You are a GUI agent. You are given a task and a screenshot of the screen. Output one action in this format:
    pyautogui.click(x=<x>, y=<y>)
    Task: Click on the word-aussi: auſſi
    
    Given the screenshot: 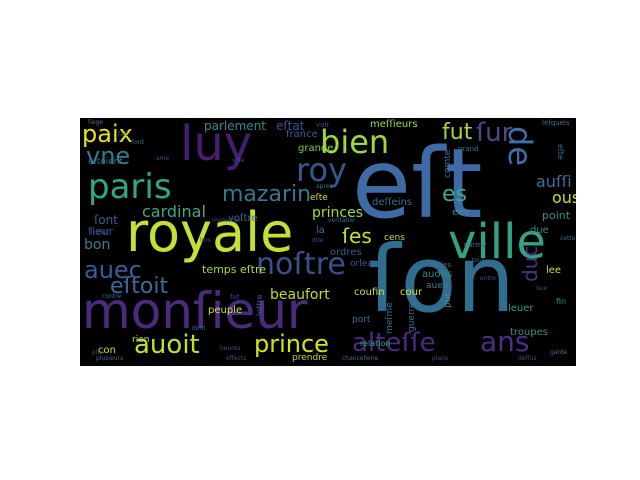 What is the action you would take?
    pyautogui.click(x=554, y=181)
    